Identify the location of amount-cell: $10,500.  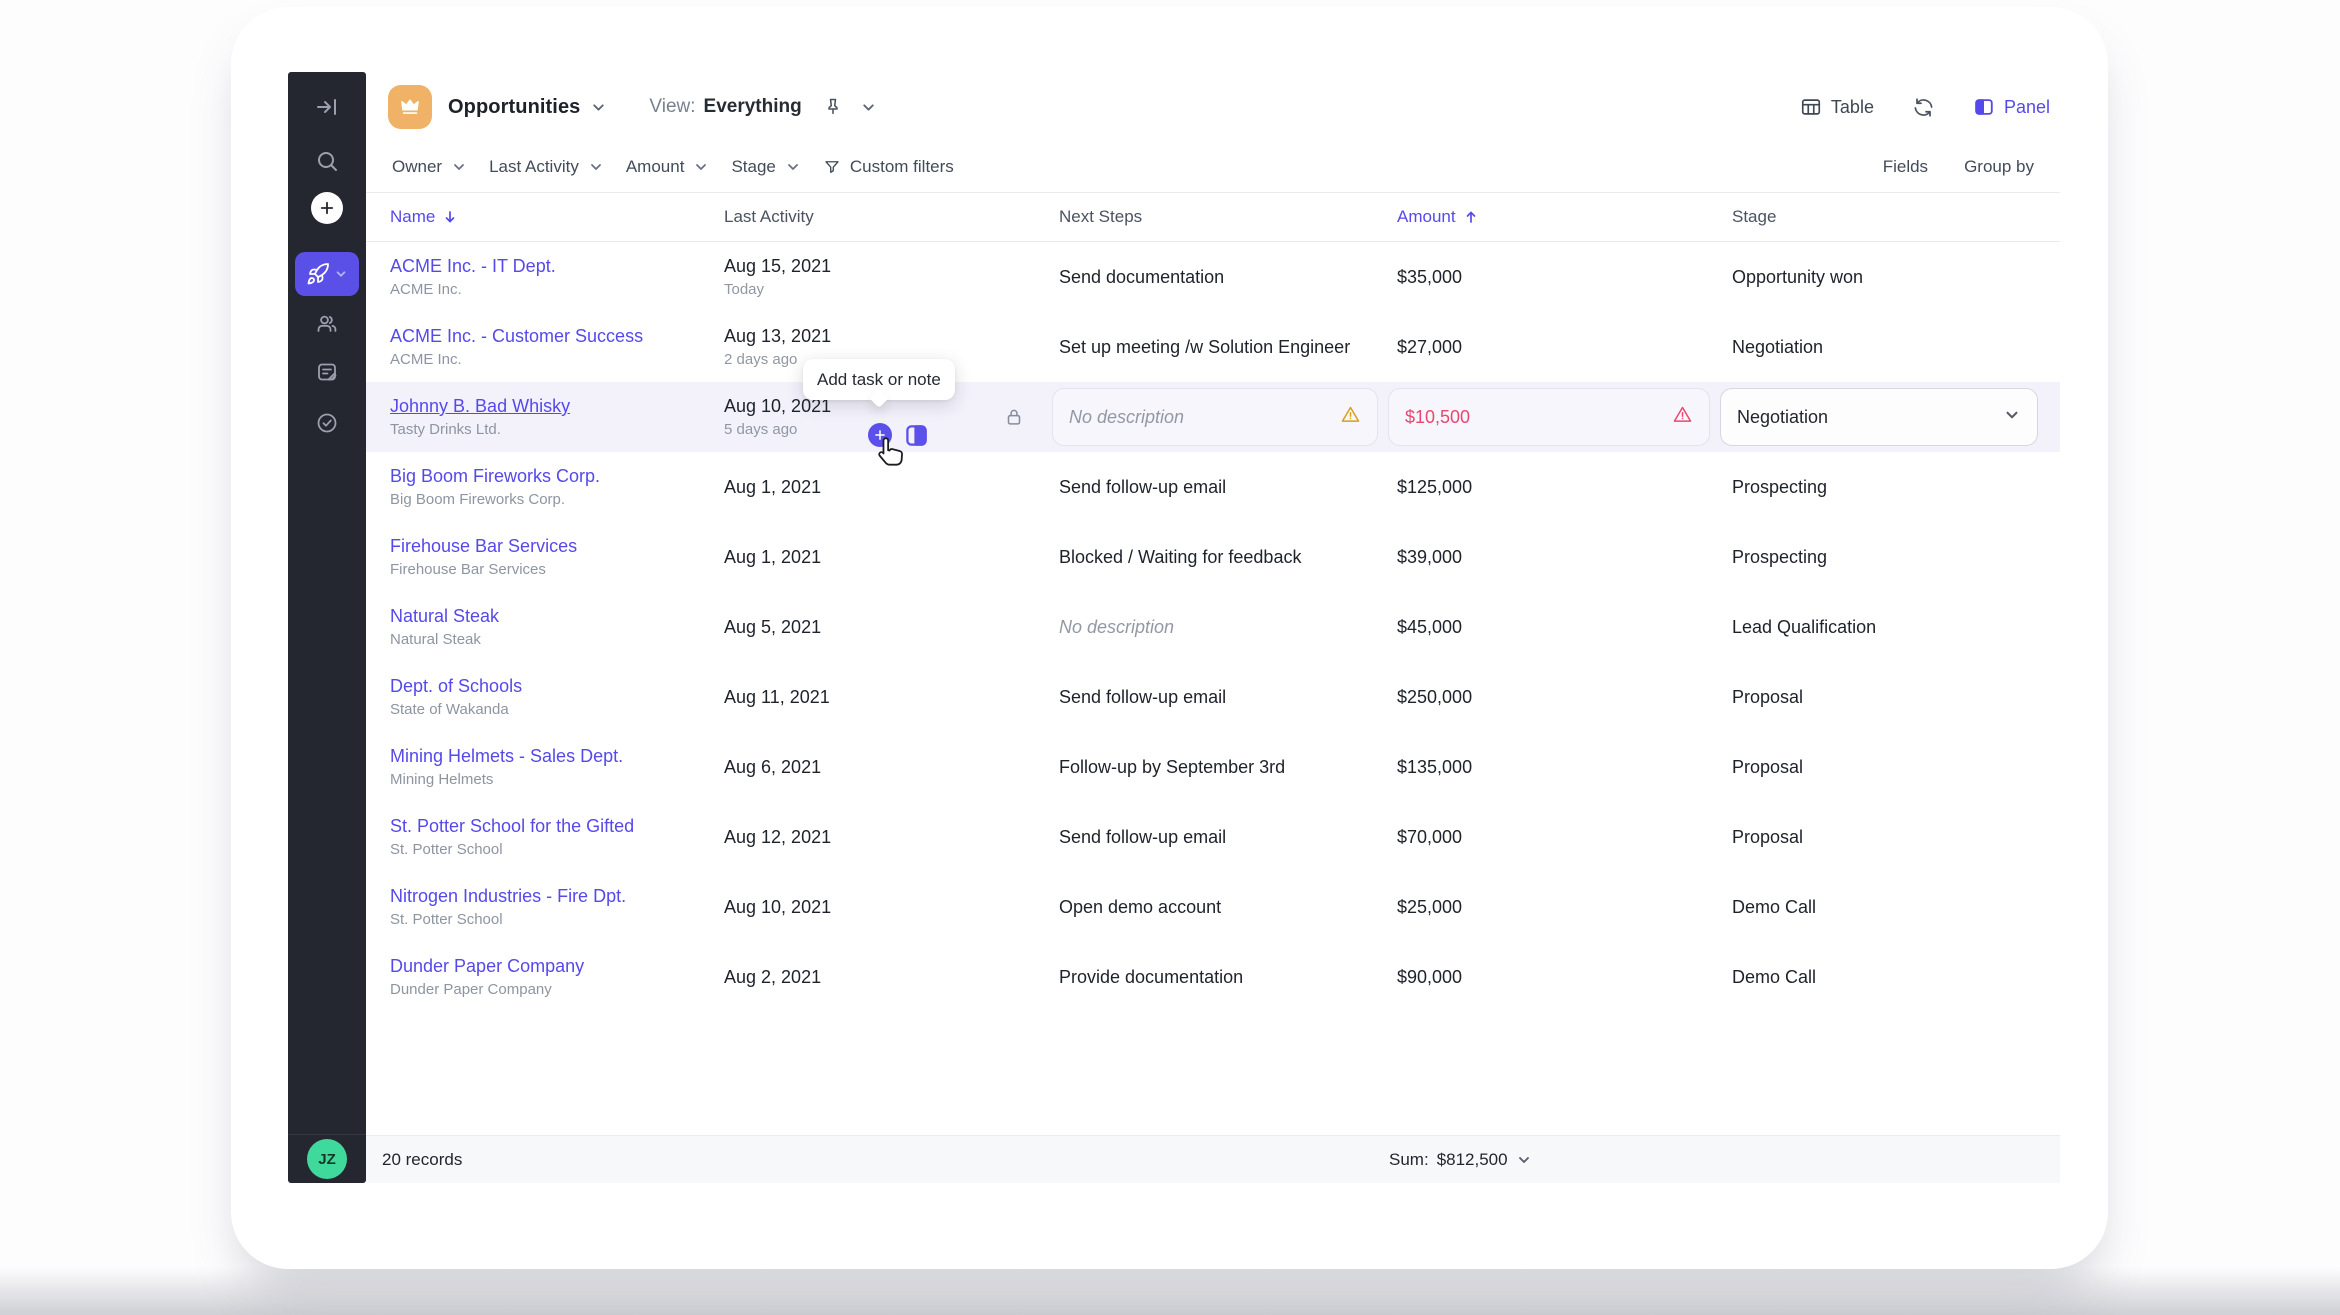
(1560, 417).